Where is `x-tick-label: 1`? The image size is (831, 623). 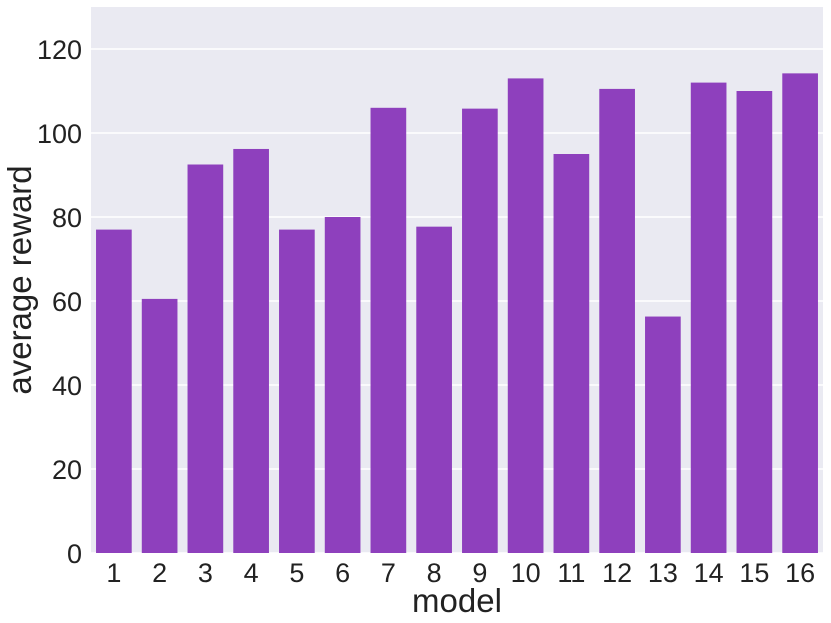
x-tick-label: 1 is located at coordinates (113, 573).